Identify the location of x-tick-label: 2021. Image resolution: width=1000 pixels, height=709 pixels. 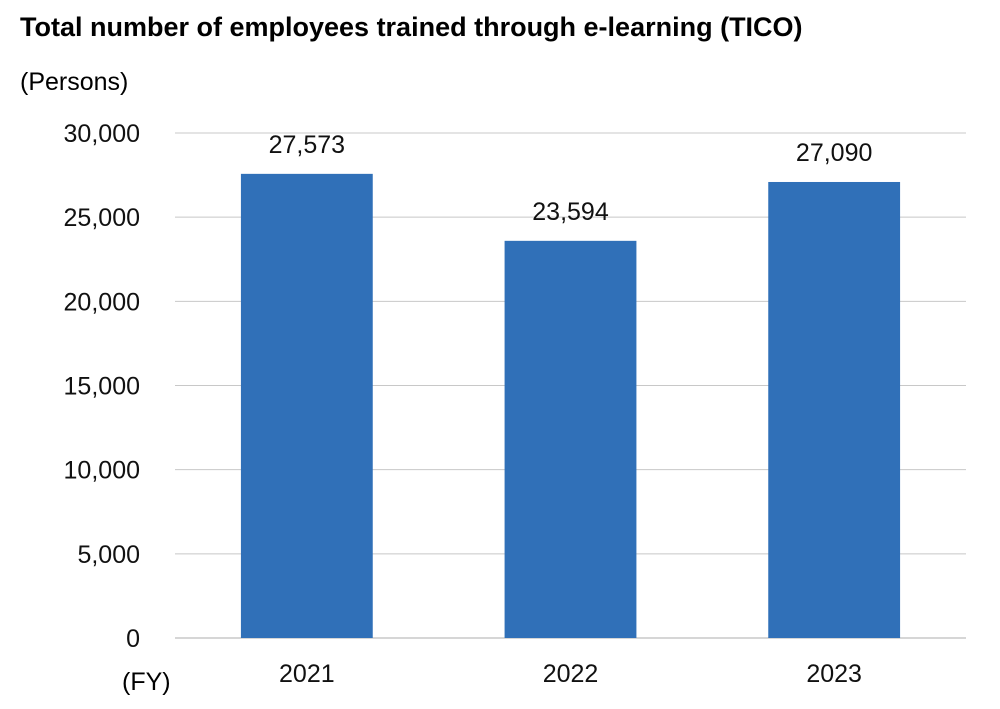
(307, 674).